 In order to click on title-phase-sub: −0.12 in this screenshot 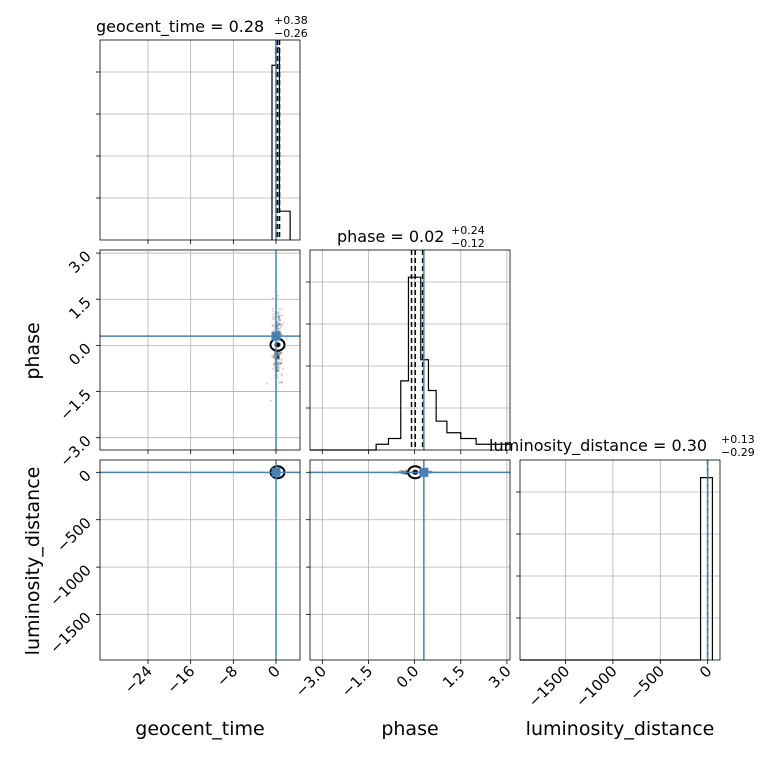, I will do `click(468, 243)`.